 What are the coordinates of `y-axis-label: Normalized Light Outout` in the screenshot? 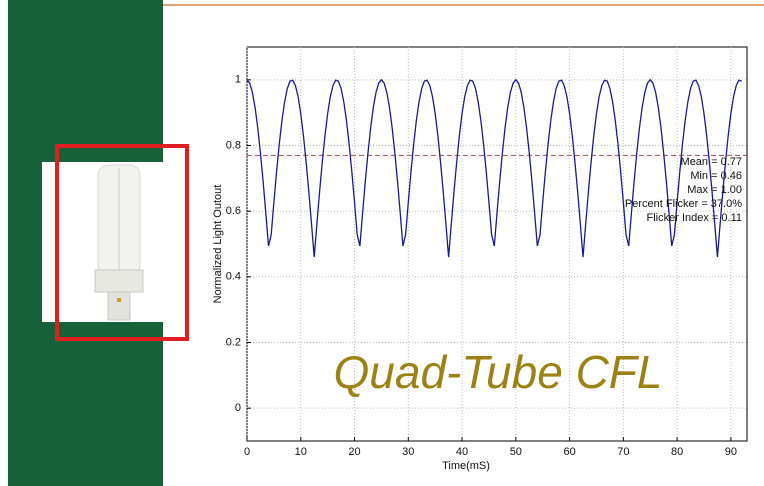 It's located at (218, 244).